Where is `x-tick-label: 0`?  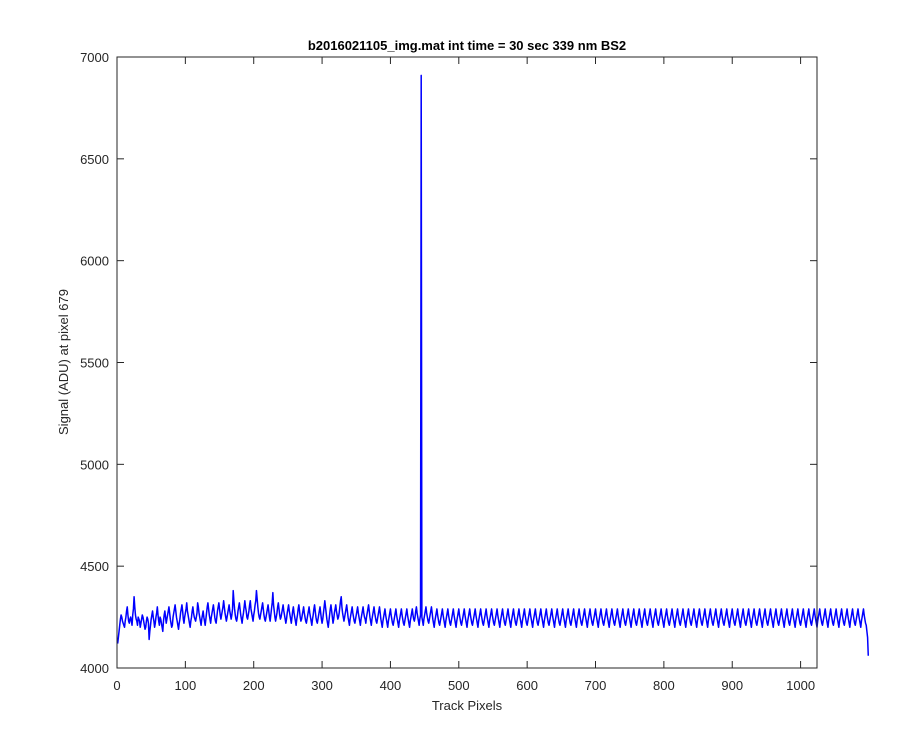
x-tick-label: 0 is located at coordinates (116, 685).